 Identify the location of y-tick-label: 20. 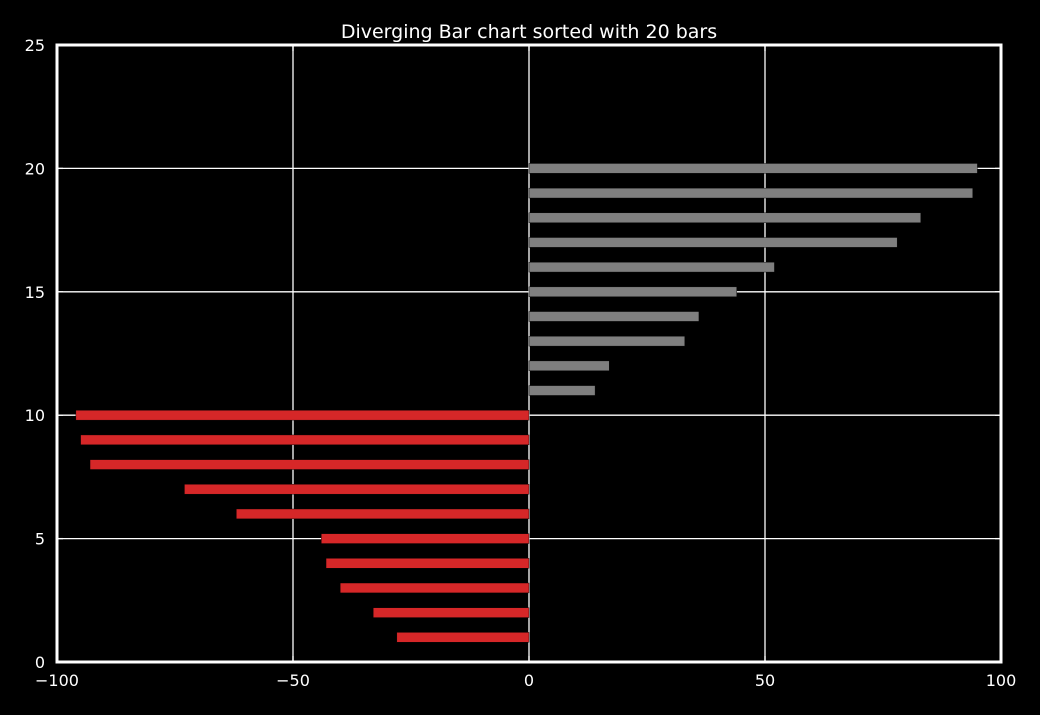
(35, 168).